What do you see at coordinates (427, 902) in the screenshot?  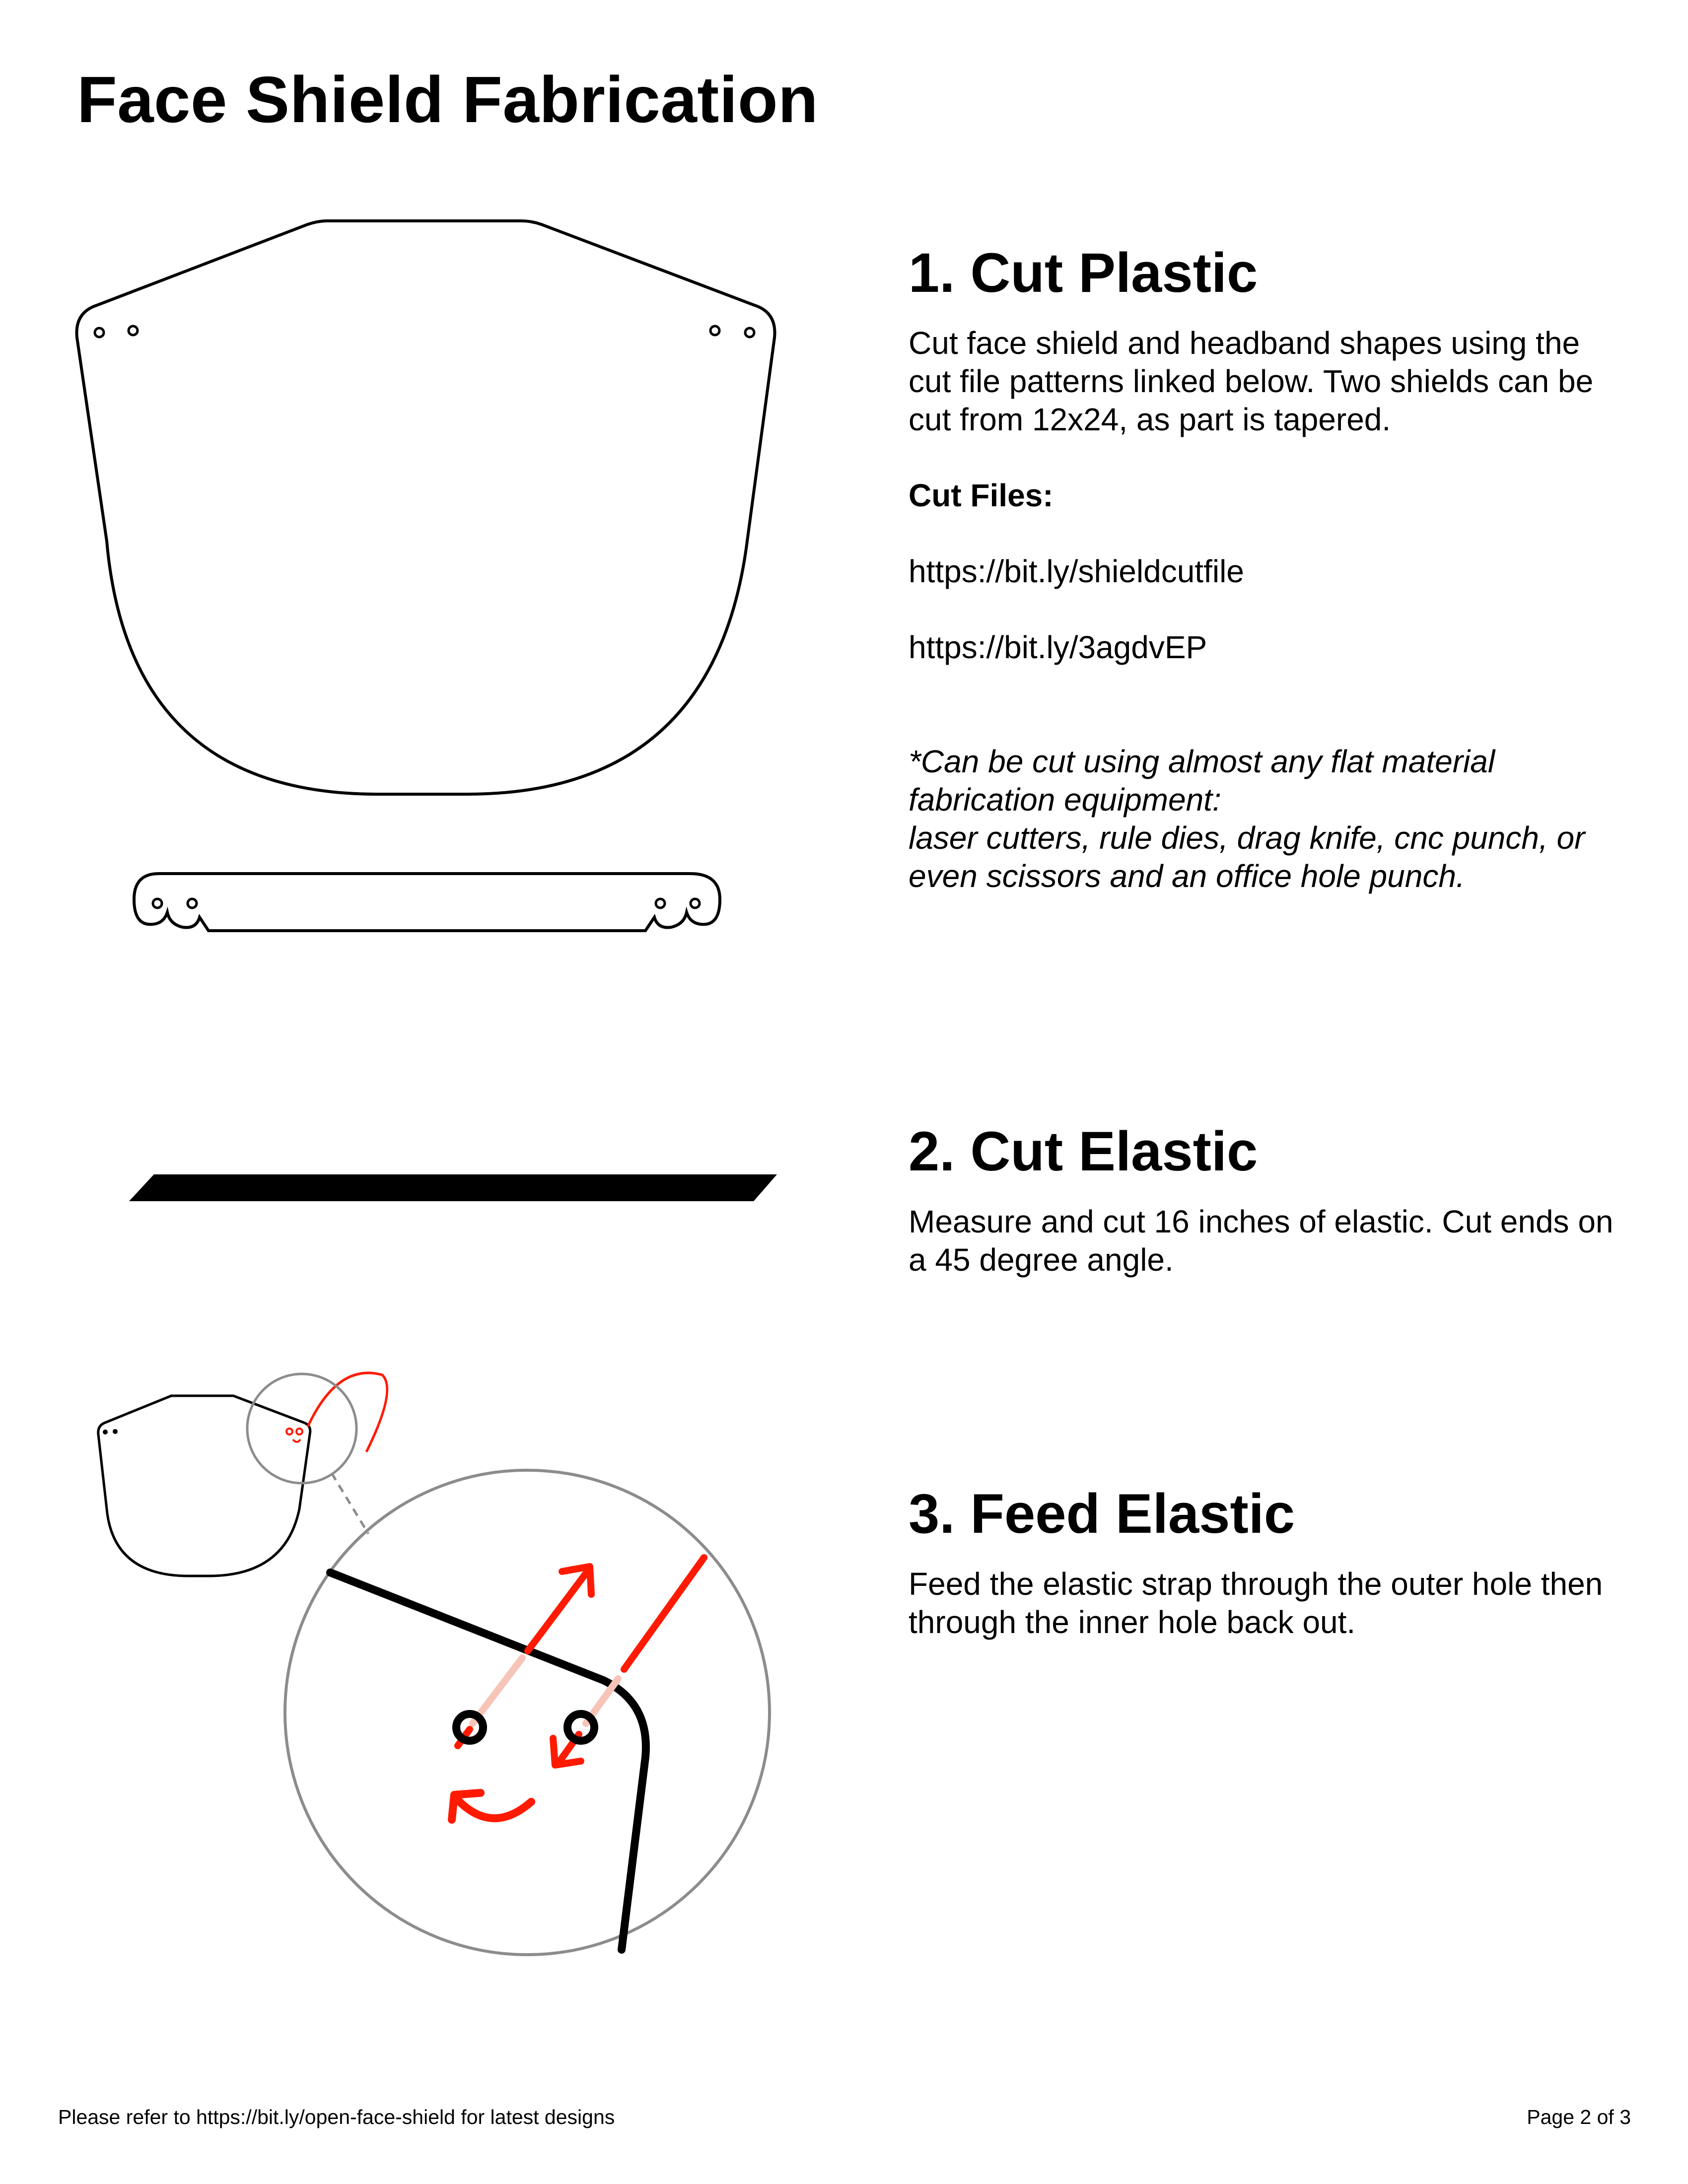 I see `headband-pattern` at bounding box center [427, 902].